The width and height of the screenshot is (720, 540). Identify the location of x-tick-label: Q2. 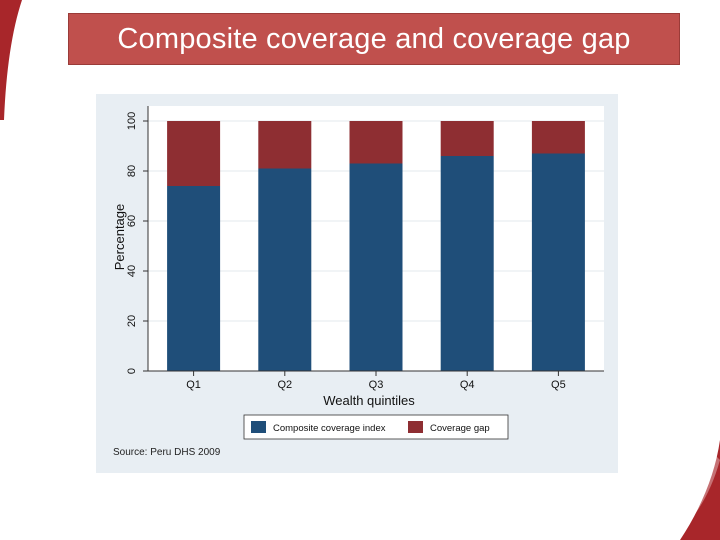
(284, 385).